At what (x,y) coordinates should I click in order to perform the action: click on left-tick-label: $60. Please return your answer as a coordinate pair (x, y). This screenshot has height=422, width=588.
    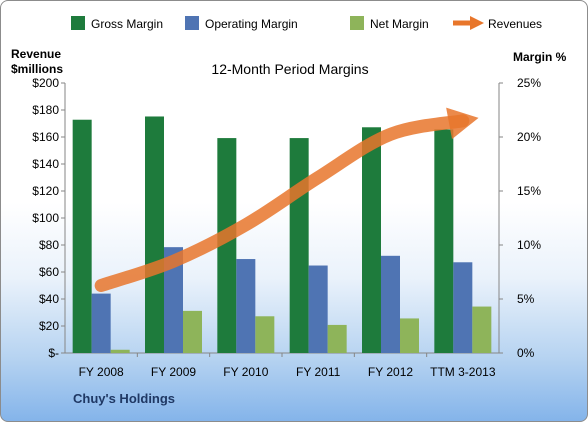
    Looking at the image, I should click on (49, 272).